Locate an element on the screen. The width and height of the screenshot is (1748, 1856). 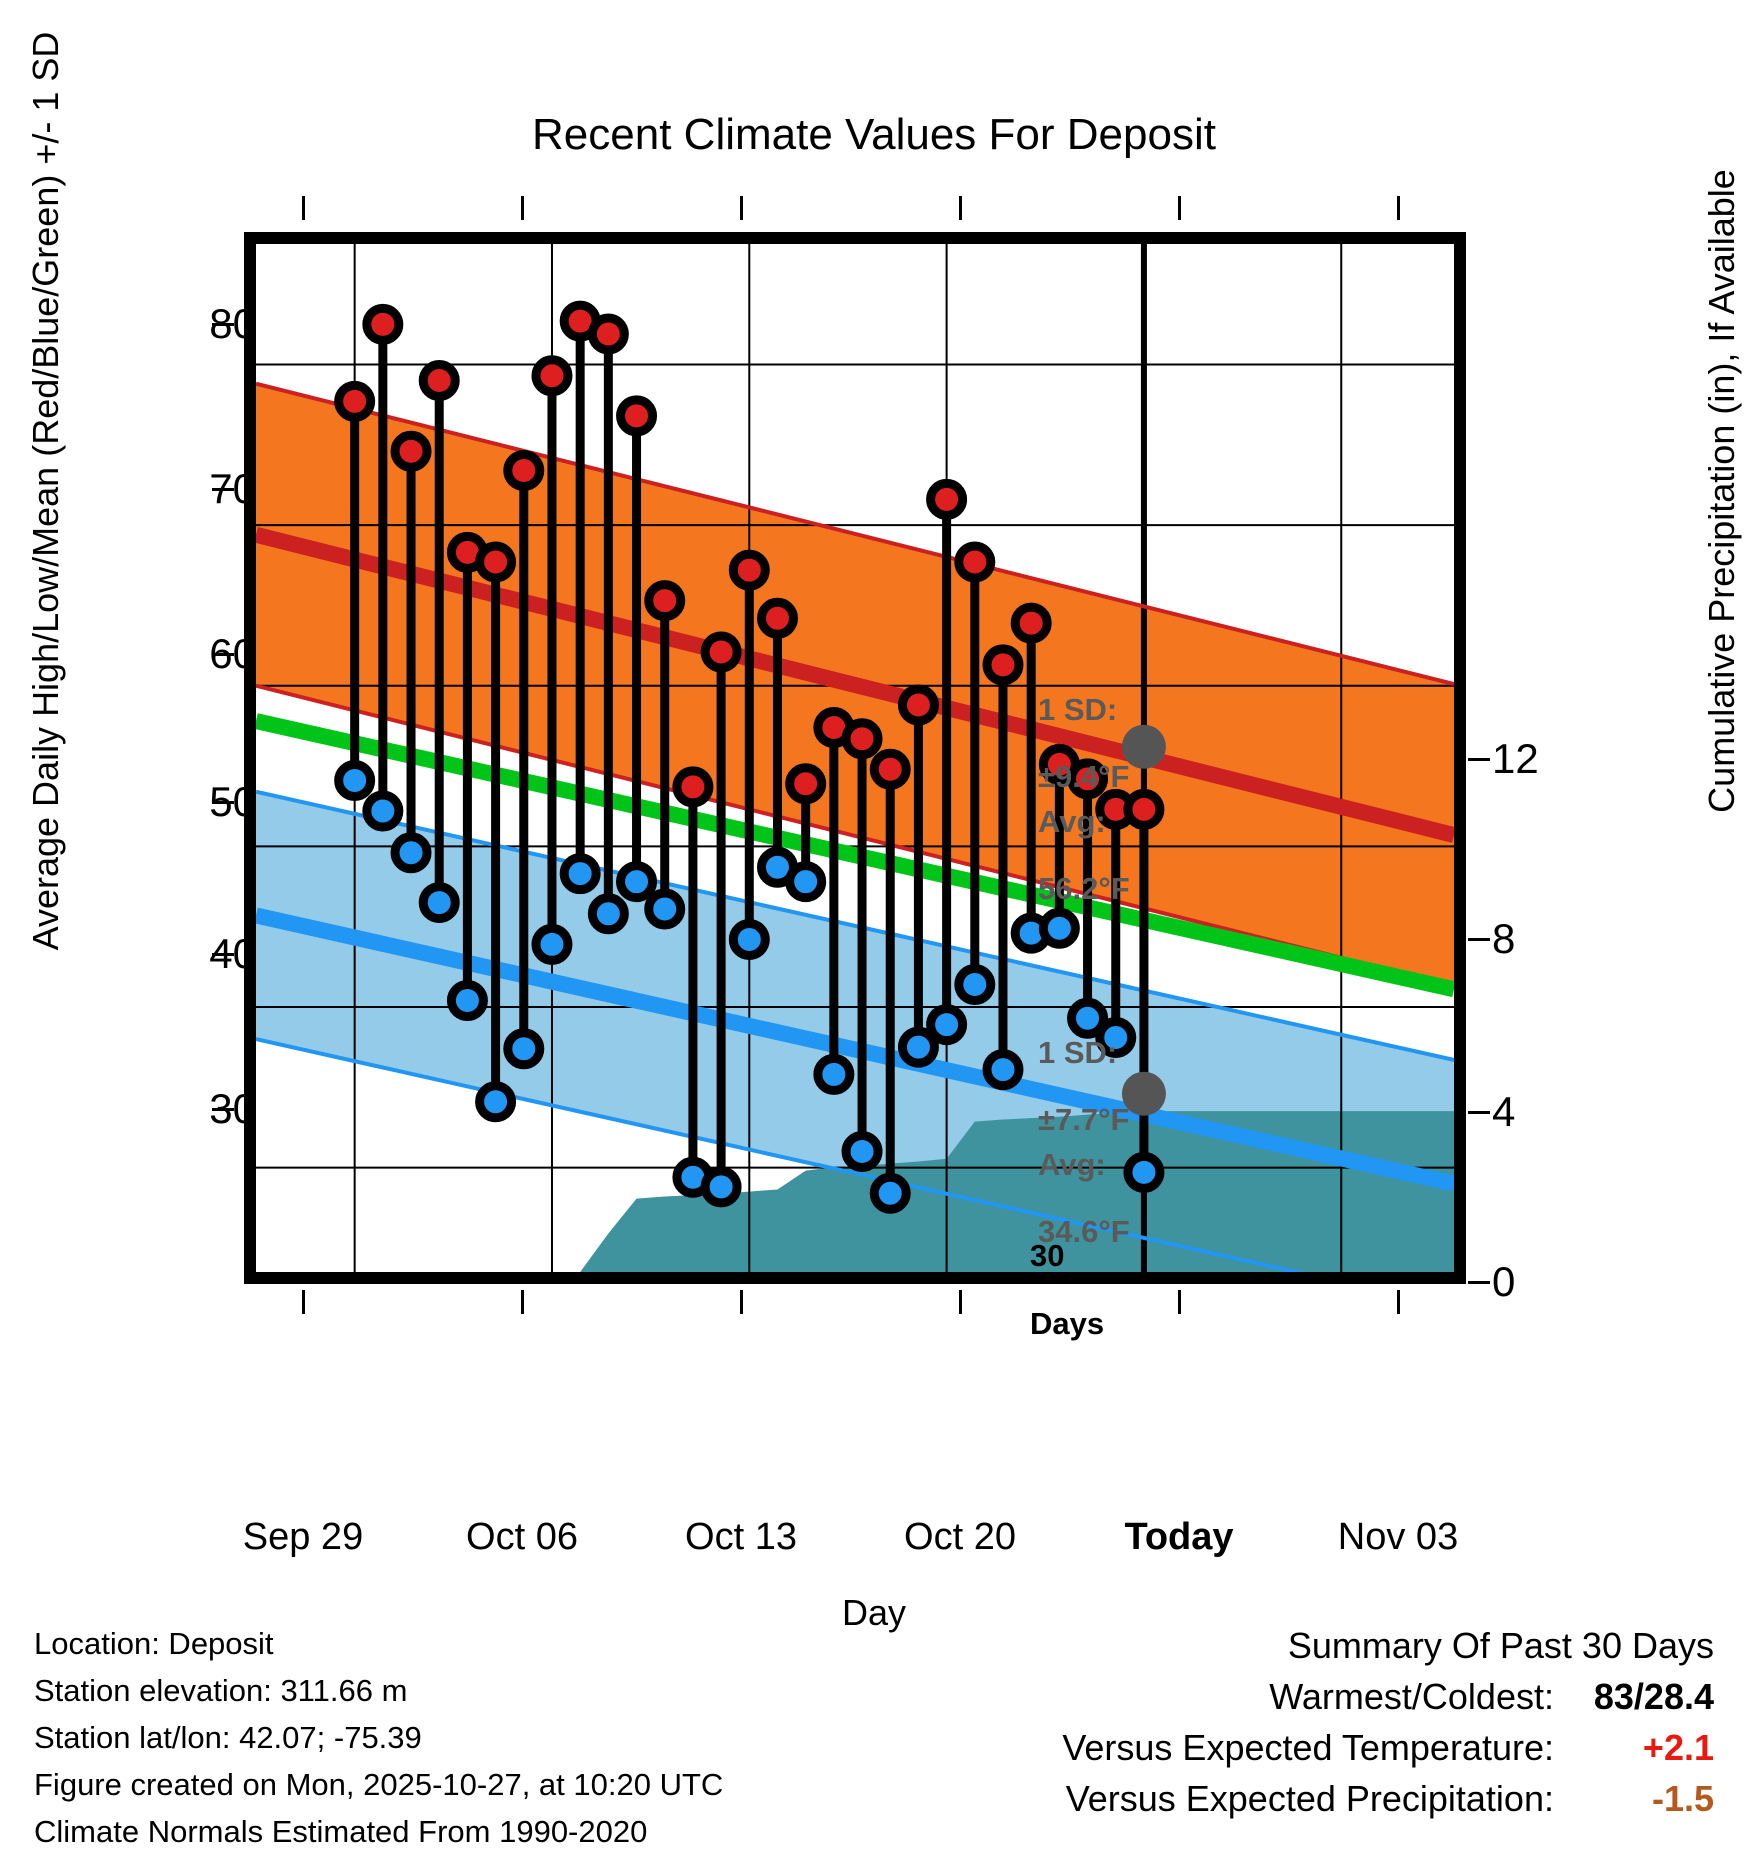
summary-vs-temperature: Versus Expected Temperature: +2.1 is located at coordinates (1388, 1747).